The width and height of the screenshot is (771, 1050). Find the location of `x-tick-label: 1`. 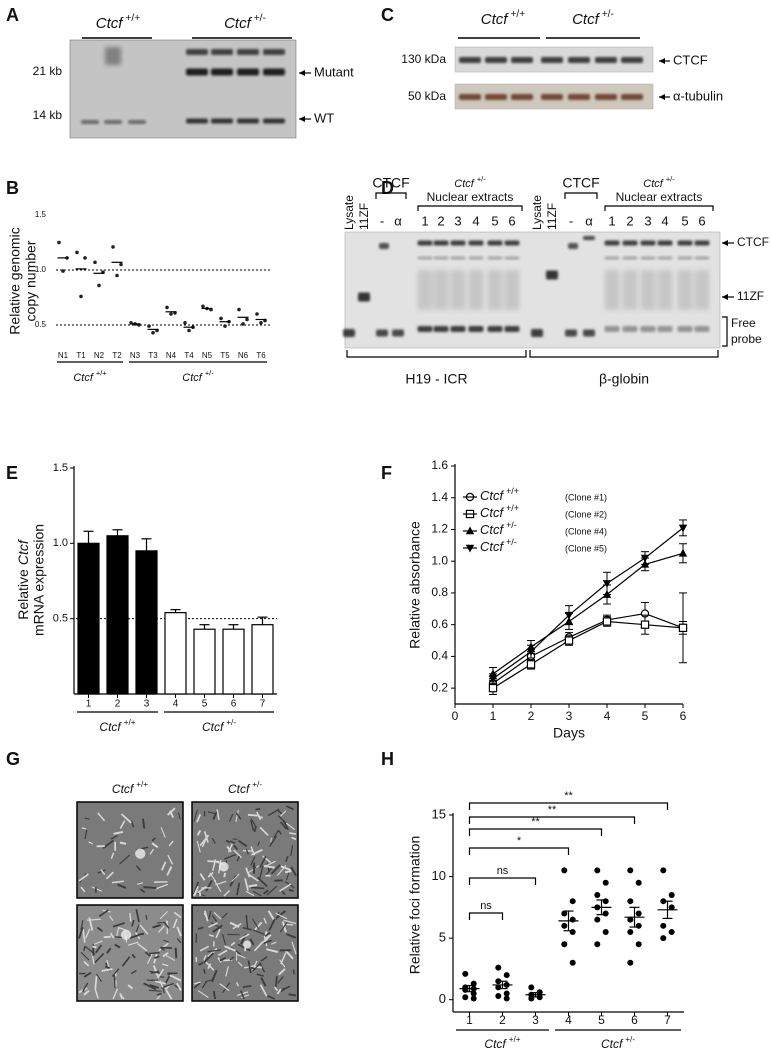

x-tick-label: 1 is located at coordinates (469, 1020).